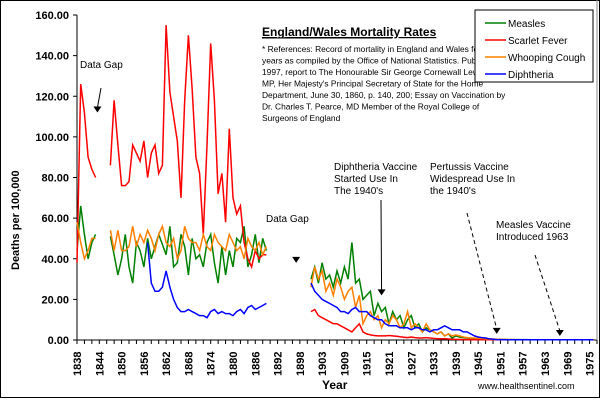 The height and width of the screenshot is (400, 602). I want to click on x-tick-label: 1939, so click(457, 364).